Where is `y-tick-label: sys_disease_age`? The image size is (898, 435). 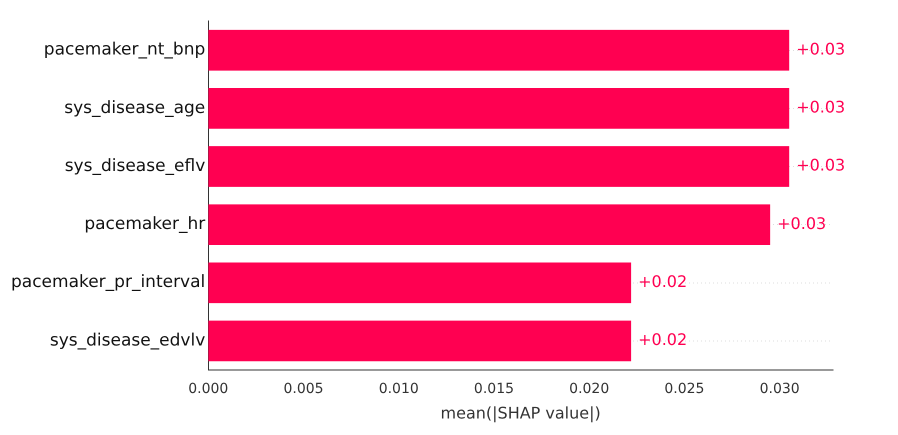
y-tick-label: sys_disease_age is located at coordinates (135, 108).